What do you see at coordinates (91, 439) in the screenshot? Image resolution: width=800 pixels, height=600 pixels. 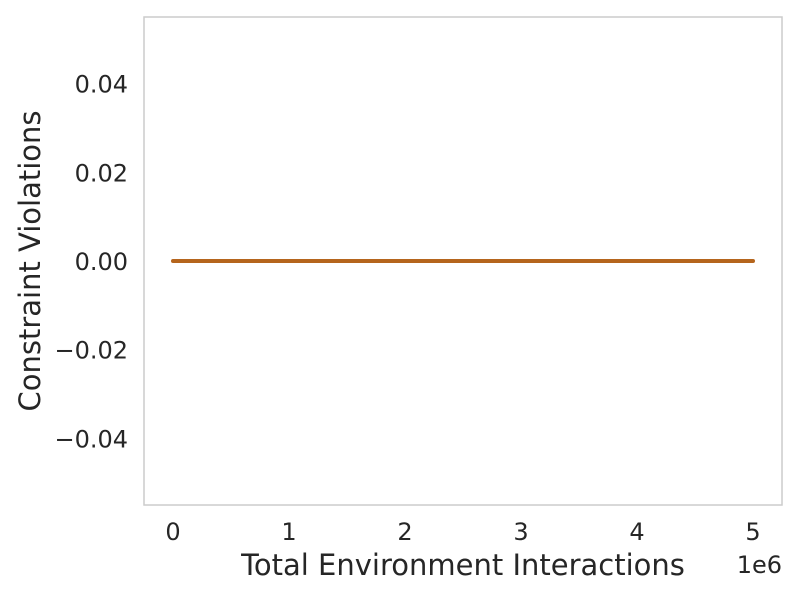 I see `y-tick-label: −0.04` at bounding box center [91, 439].